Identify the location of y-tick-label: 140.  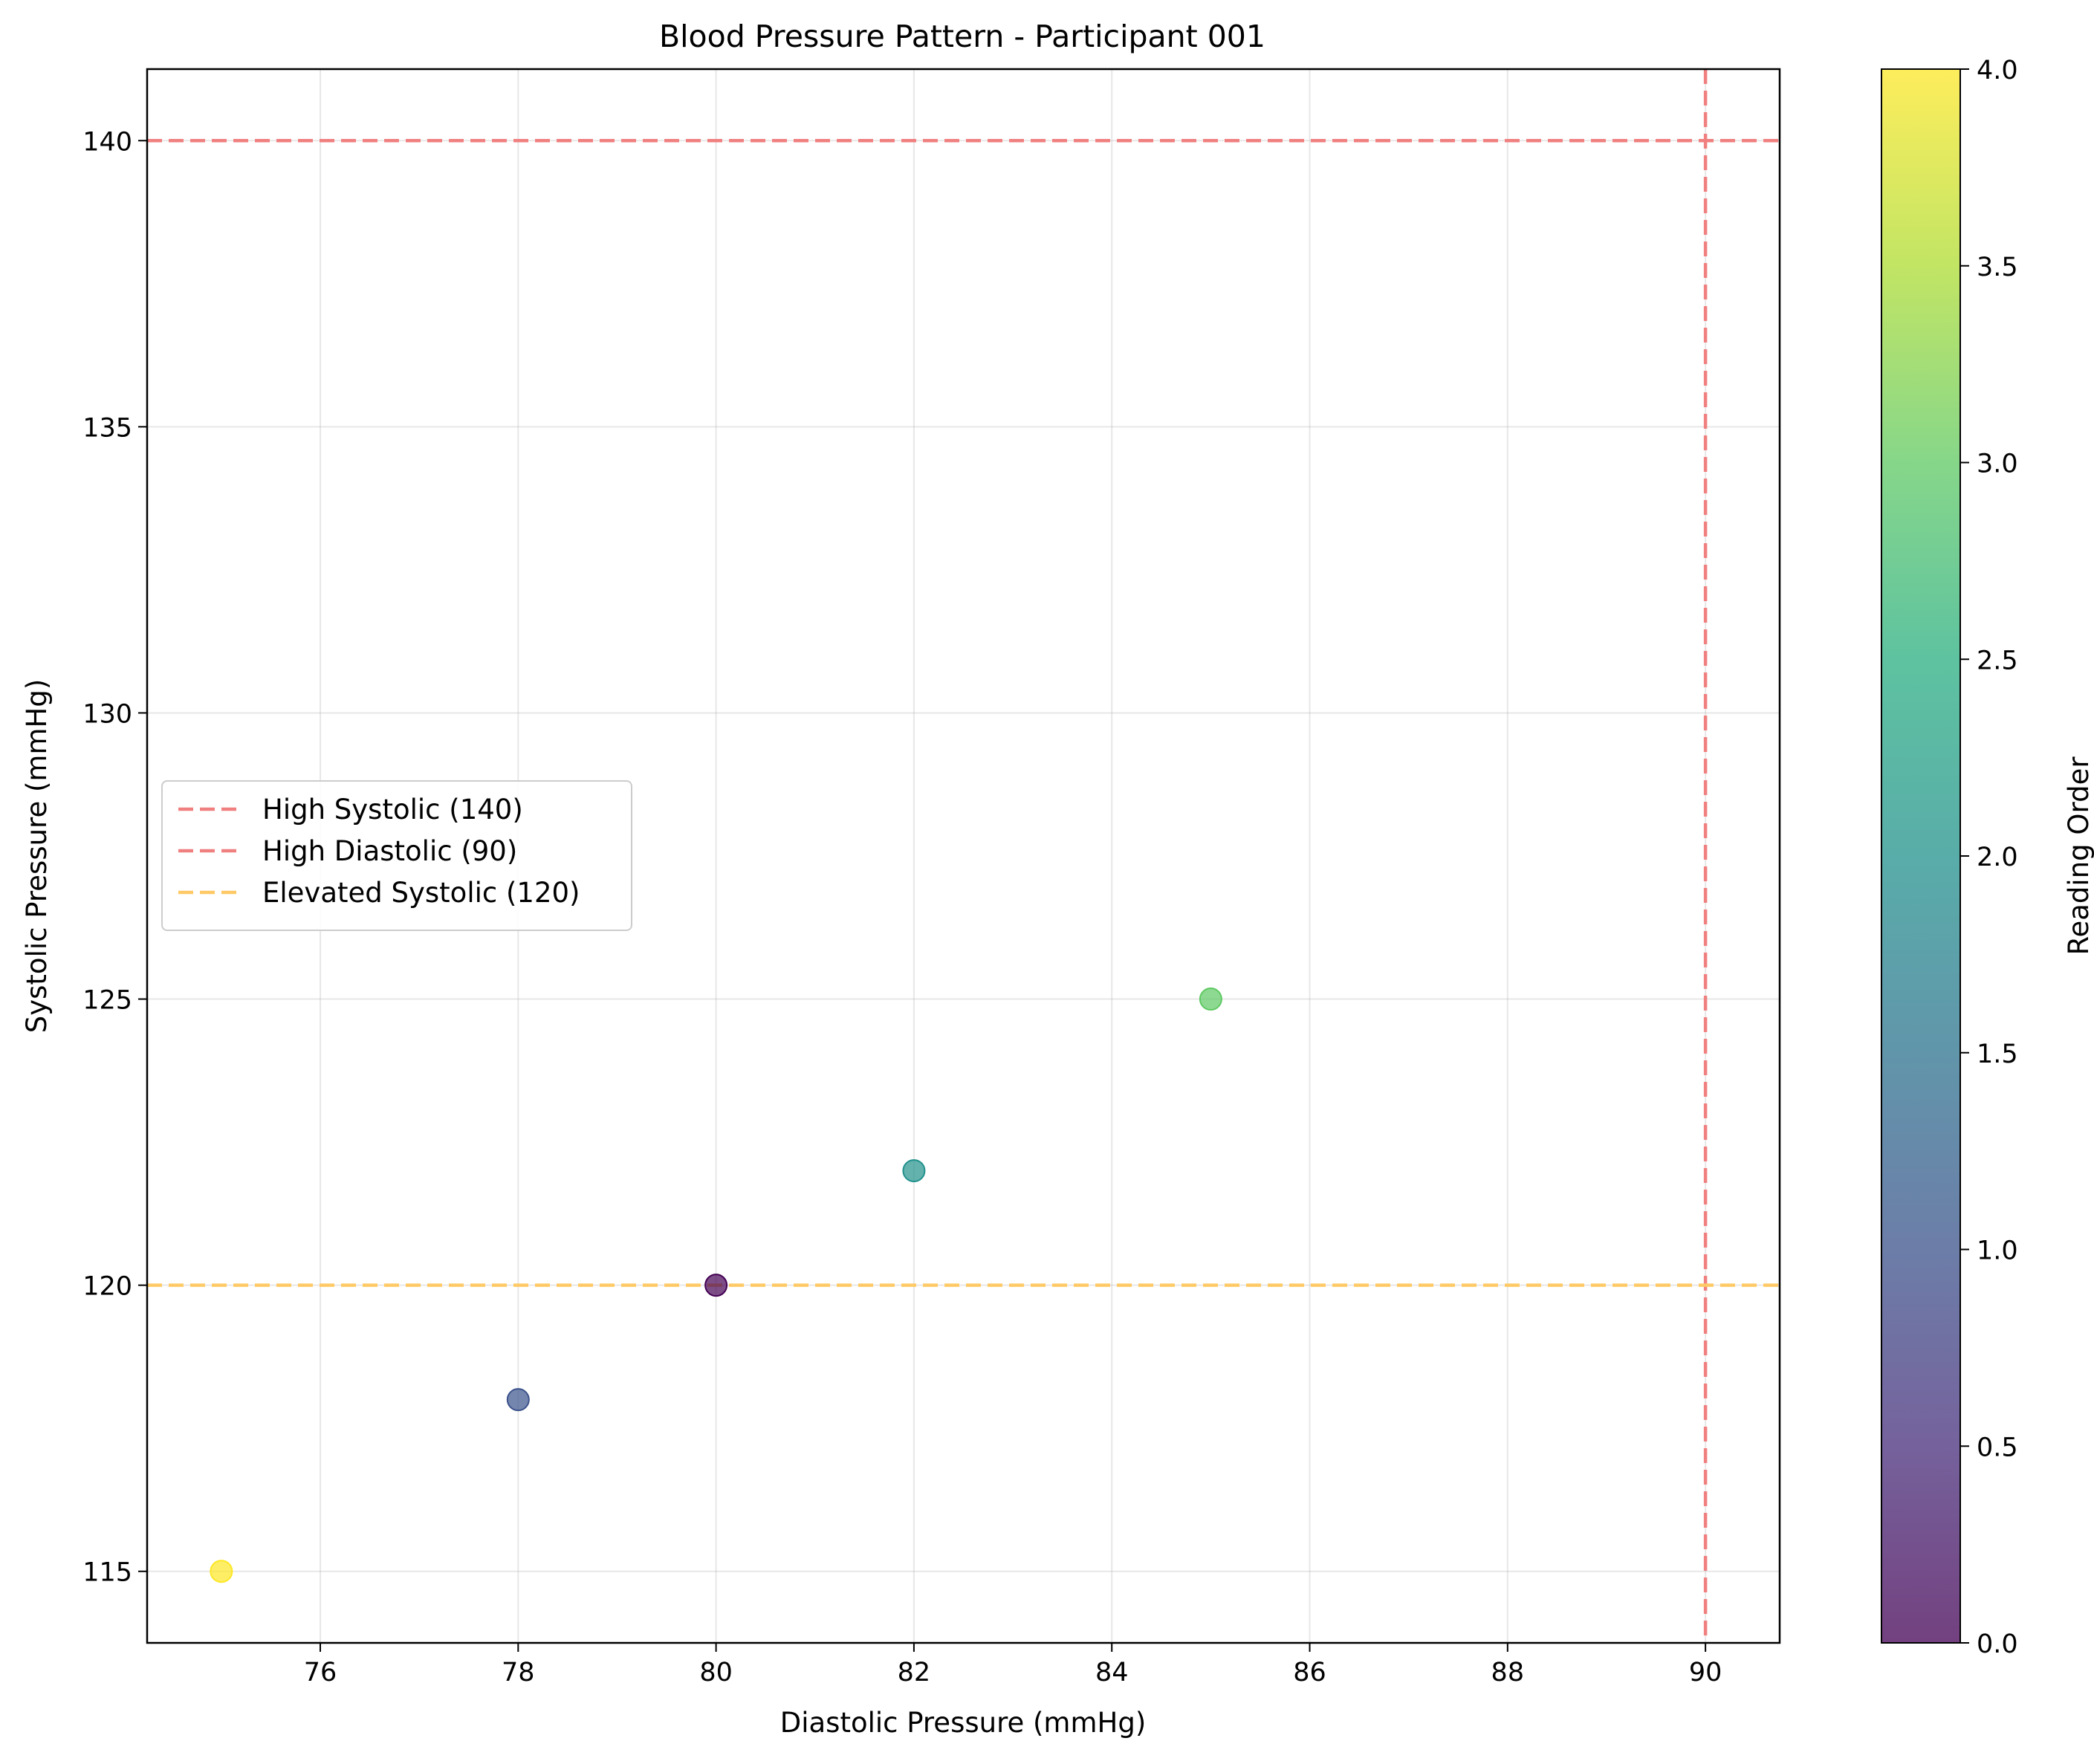
(107, 142).